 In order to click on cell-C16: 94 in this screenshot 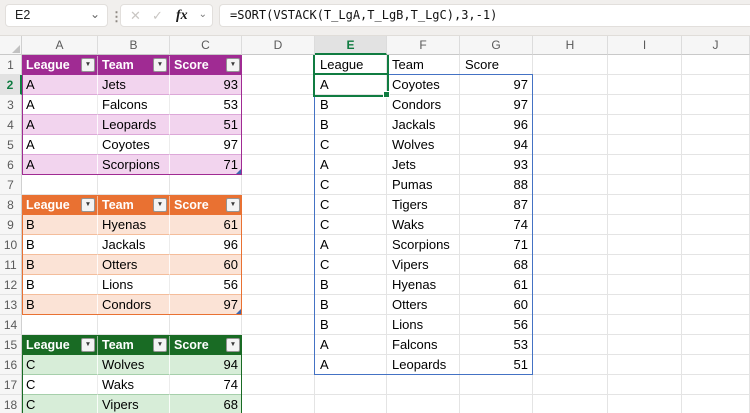, I will do `click(206, 365)`.